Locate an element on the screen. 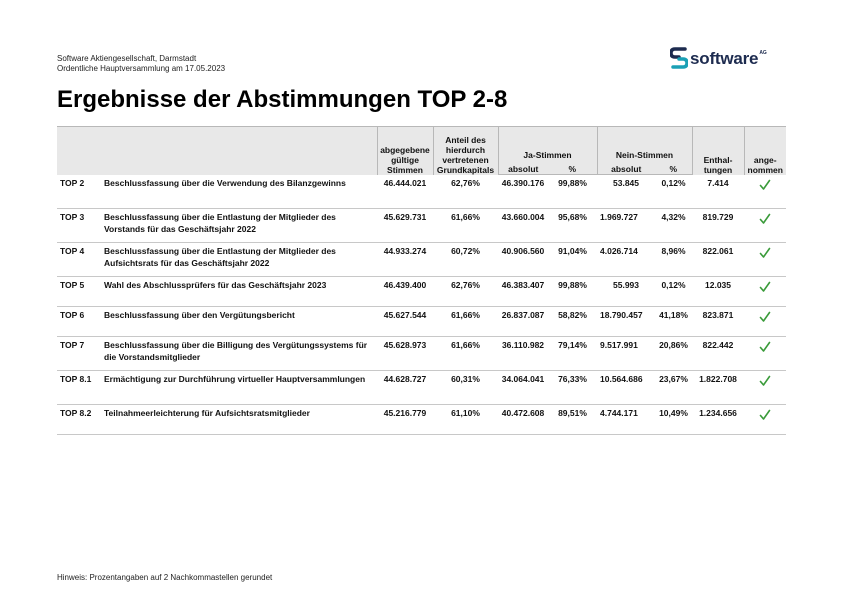 Image resolution: width=842 pixels, height=595 pixels. agenda-item-number: TOP 6 is located at coordinates (72, 315).